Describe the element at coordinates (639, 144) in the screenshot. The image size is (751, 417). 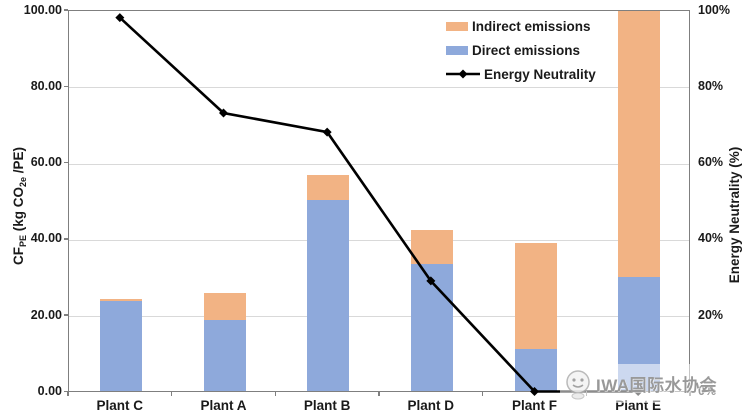
I see `bar-segment-indirect-plant-e` at that location.